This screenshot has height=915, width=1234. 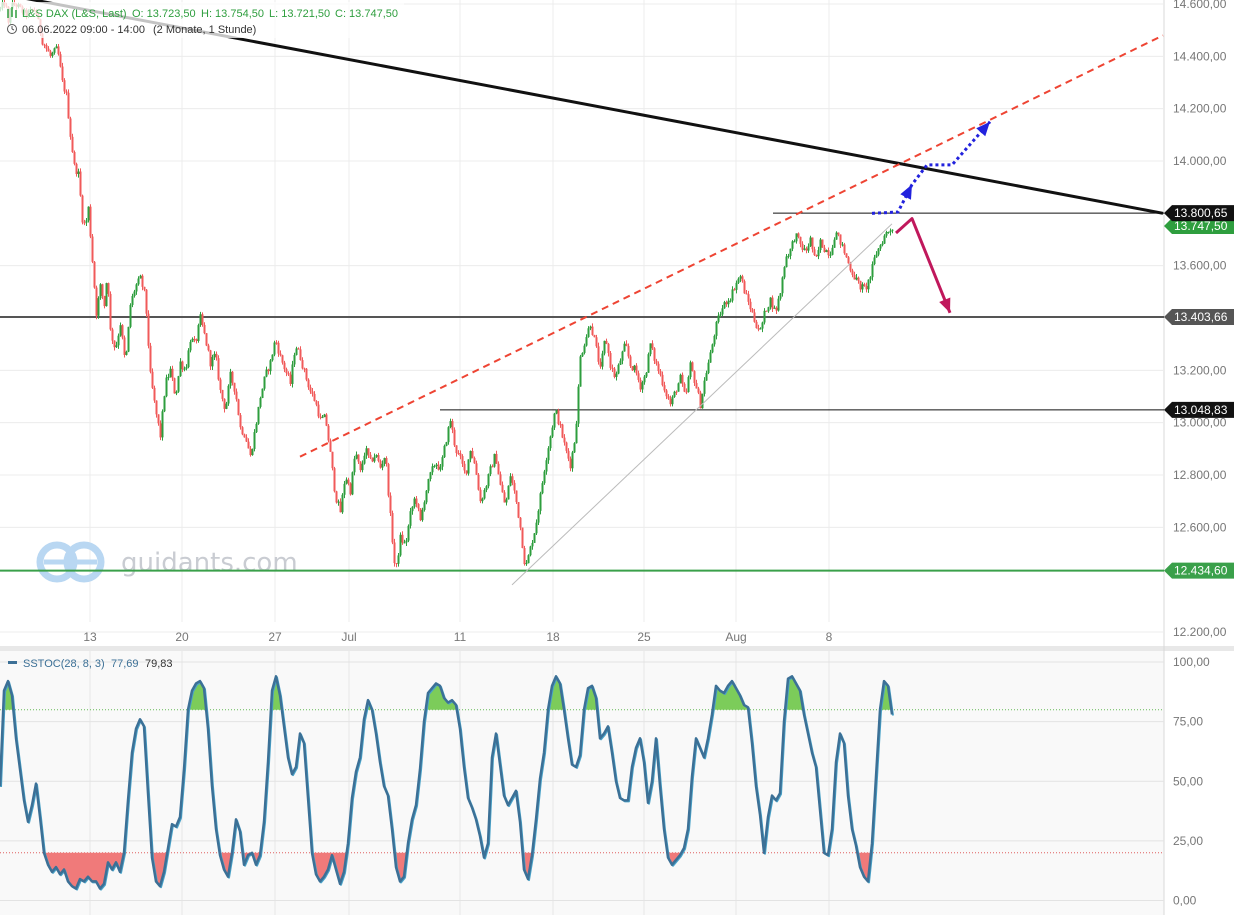 What do you see at coordinates (164, 14) in the screenshot?
I see `header-open: O: 13.723,50` at bounding box center [164, 14].